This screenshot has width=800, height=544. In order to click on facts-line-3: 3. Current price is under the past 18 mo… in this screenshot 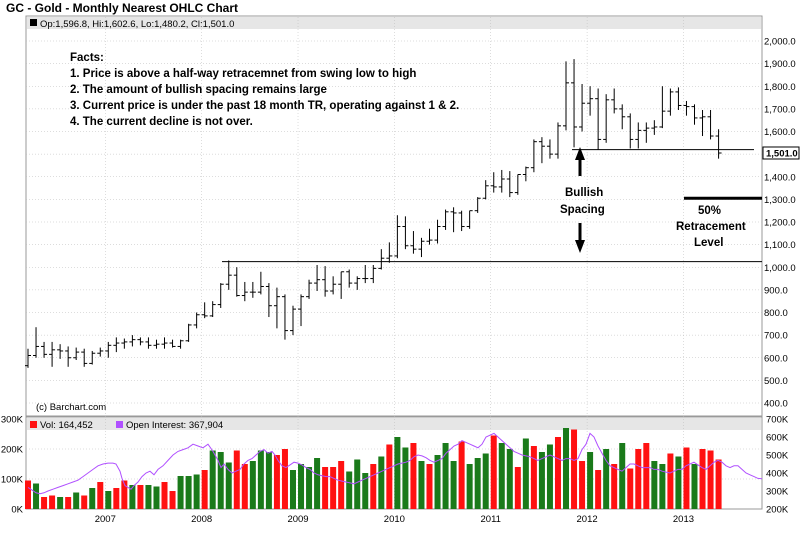, I will do `click(264, 106)`.